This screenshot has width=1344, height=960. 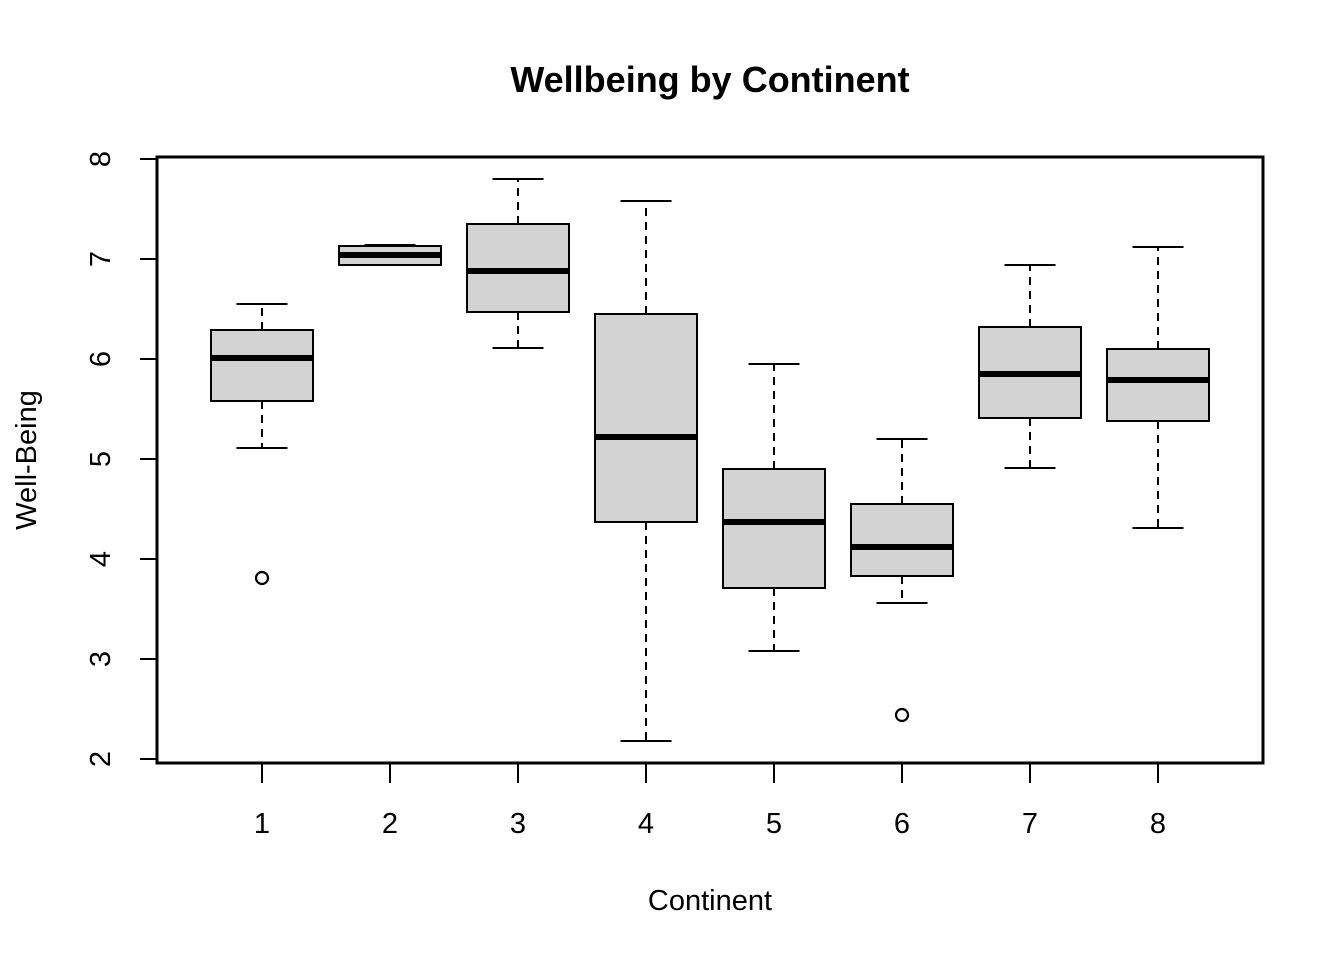 What do you see at coordinates (646, 824) in the screenshot?
I see `x-tick-label-4: 4` at bounding box center [646, 824].